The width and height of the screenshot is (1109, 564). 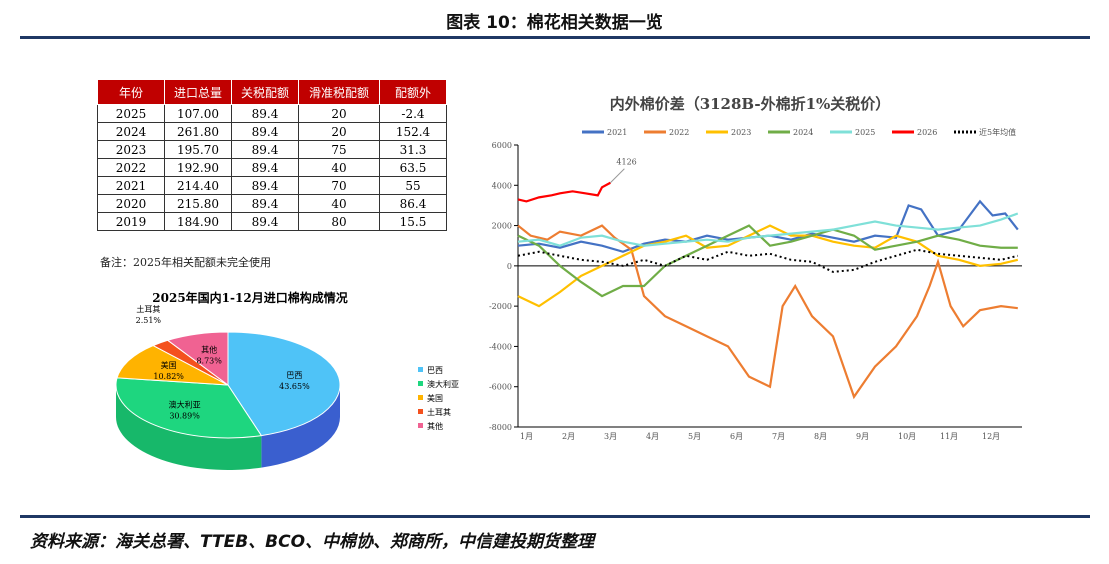 I want to click on table-cell: 2024, so click(x=131, y=131).